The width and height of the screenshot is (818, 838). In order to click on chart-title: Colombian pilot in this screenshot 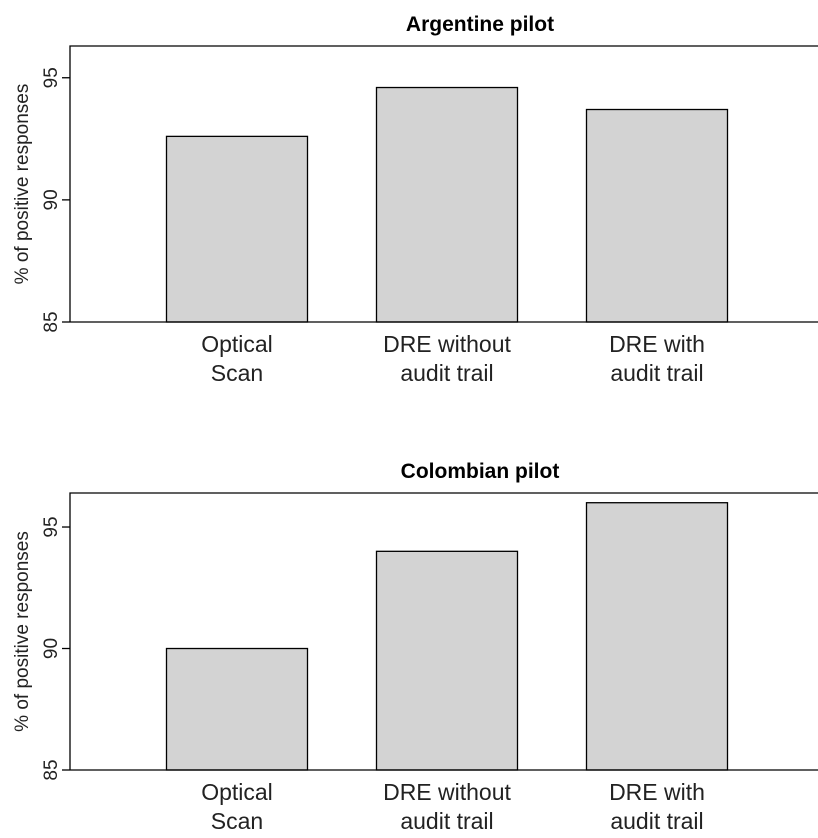, I will do `click(480, 471)`.